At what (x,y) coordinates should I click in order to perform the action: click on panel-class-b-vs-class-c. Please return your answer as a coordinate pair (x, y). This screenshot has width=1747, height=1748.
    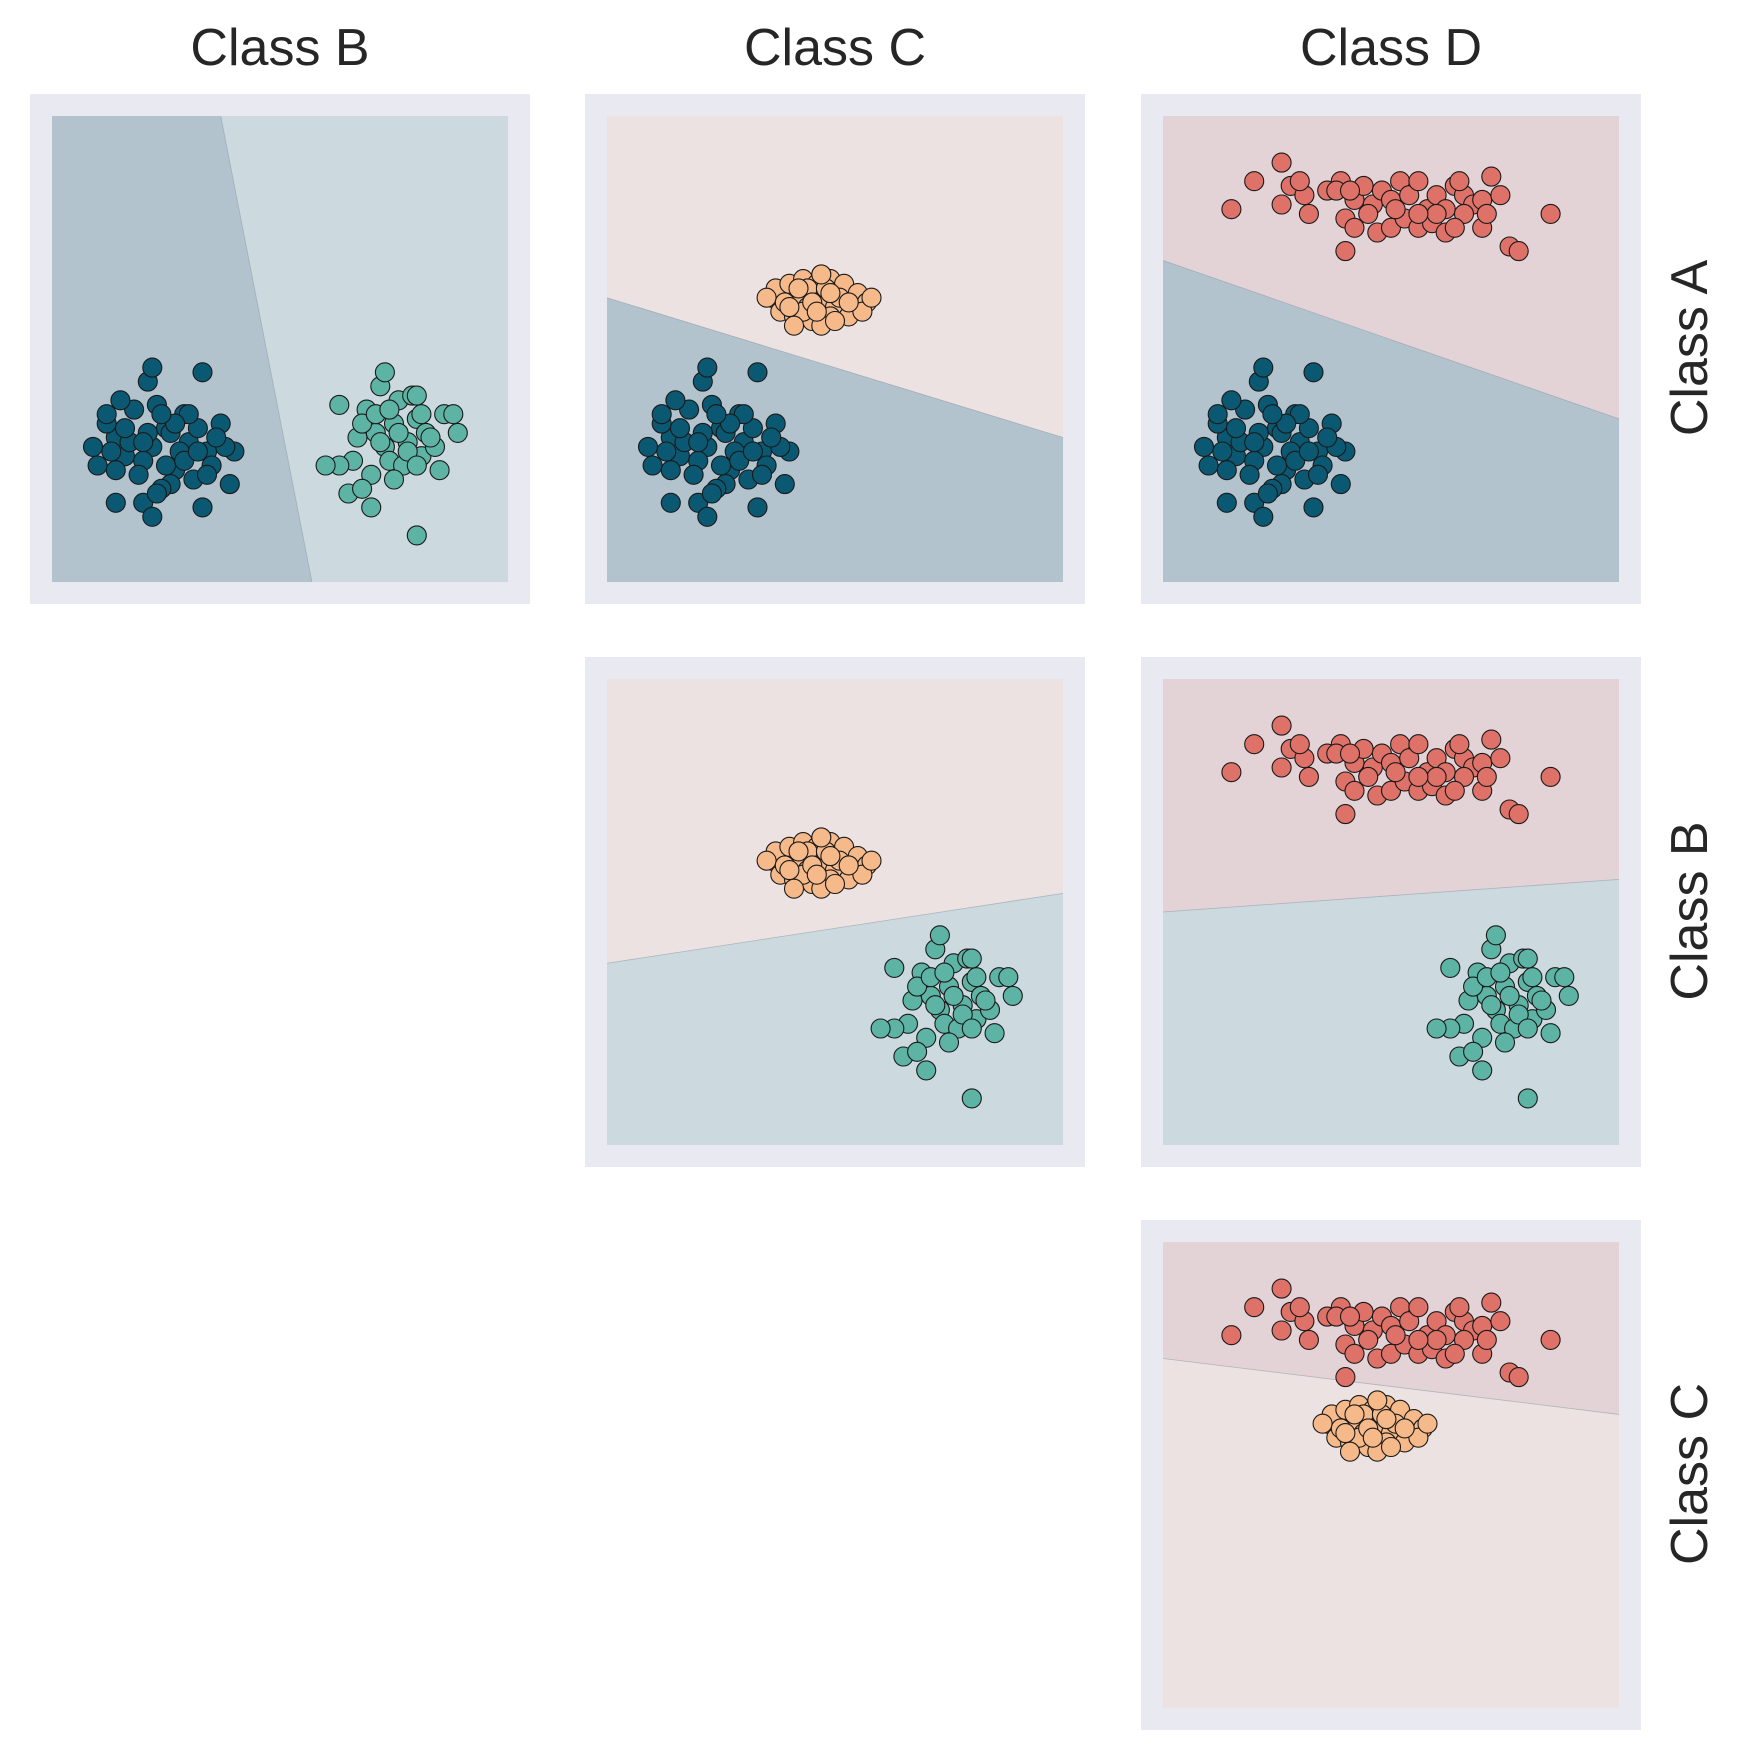
    Looking at the image, I should click on (835, 912).